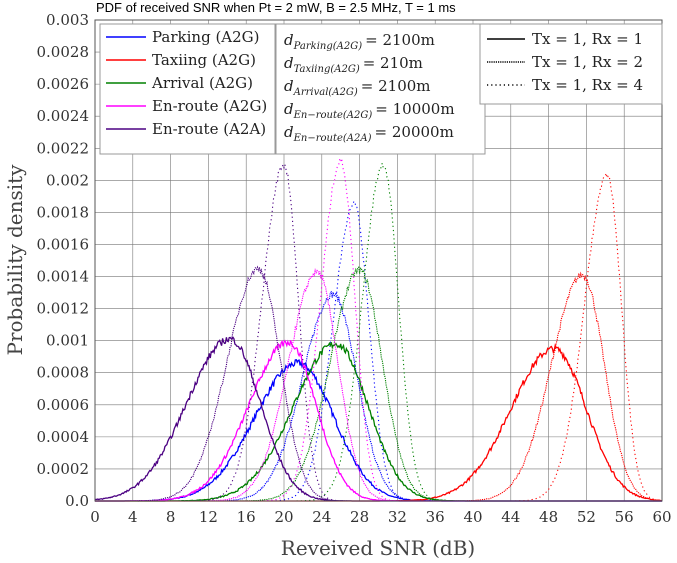 This screenshot has height=563, width=677. I want to click on x-tick-label: 40, so click(472, 517).